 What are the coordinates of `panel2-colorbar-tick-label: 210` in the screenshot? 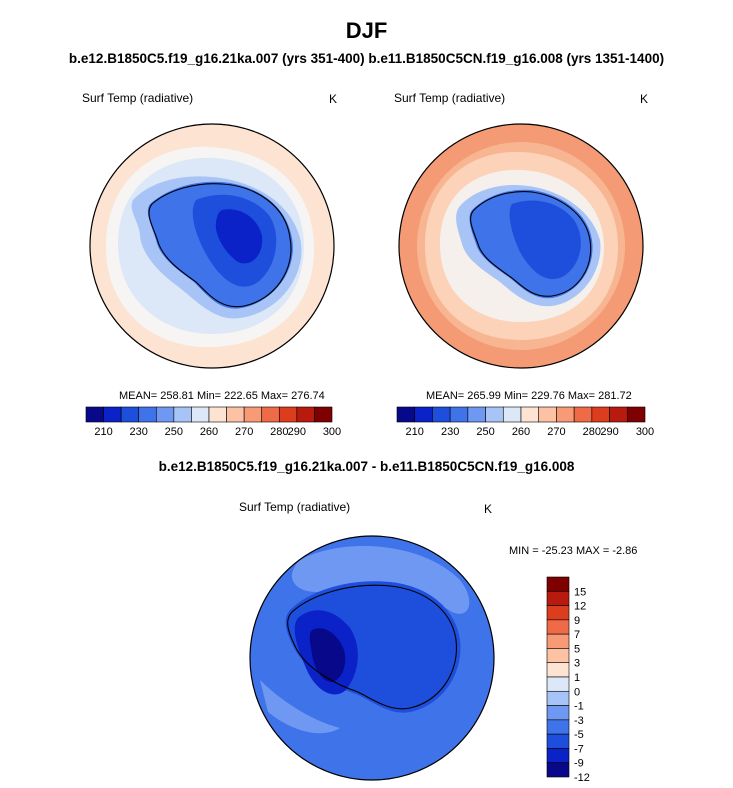 It's located at (415, 432).